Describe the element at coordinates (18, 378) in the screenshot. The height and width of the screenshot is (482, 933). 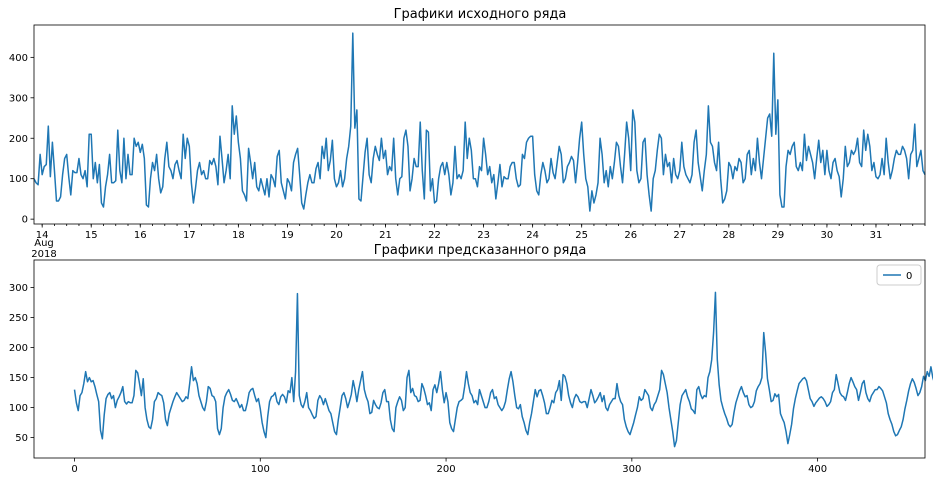
I see `y-tick-label: 150` at that location.